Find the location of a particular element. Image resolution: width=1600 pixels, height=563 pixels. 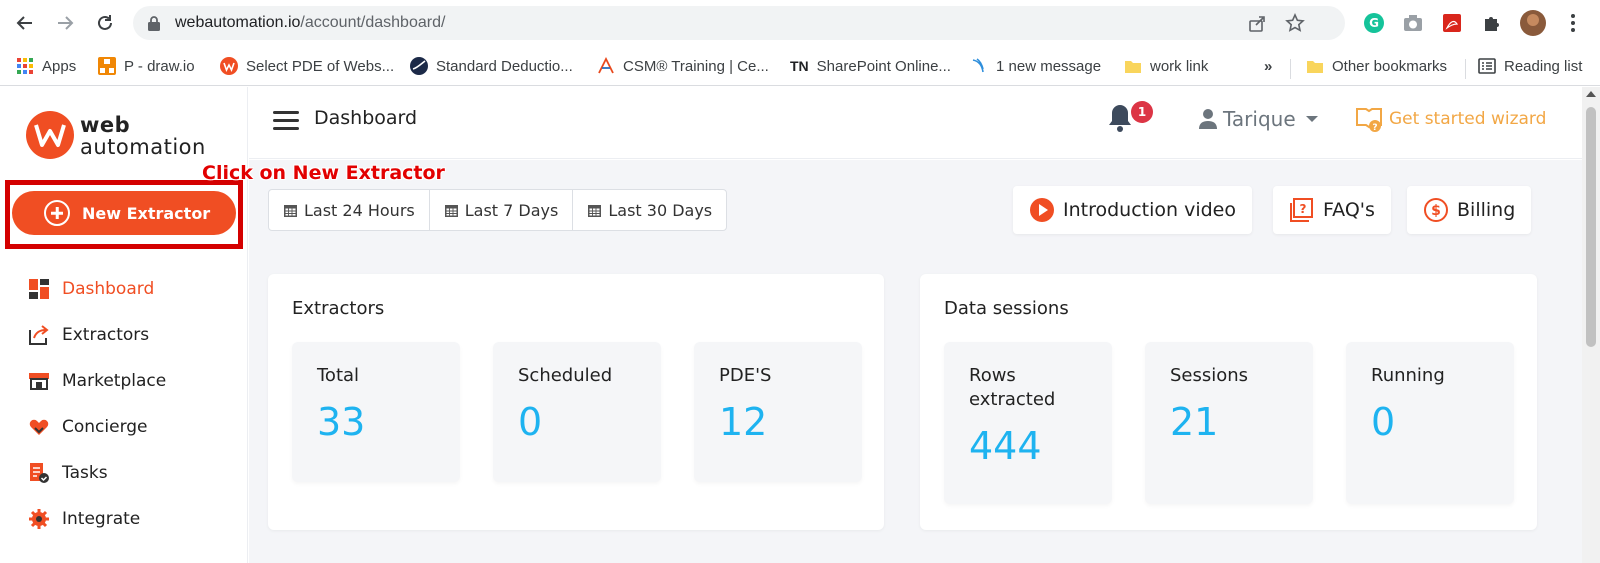

sidebar-item-label: Tasks is located at coordinates (85, 473).